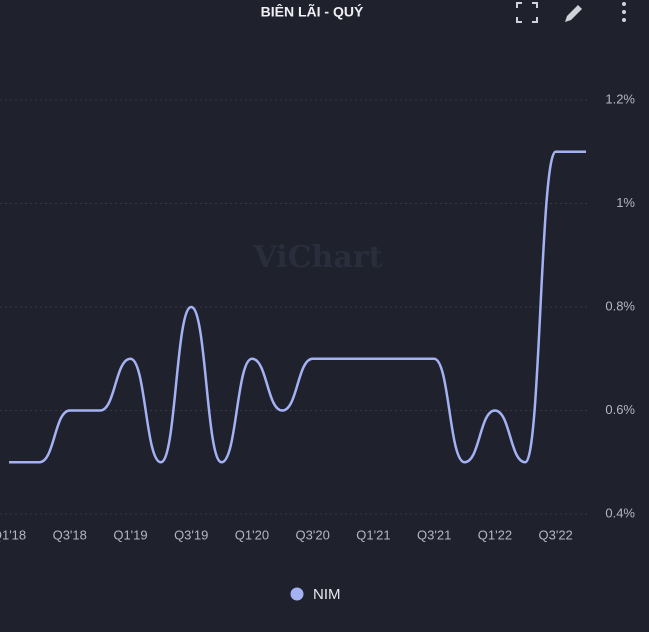 This screenshot has height=632, width=649. What do you see at coordinates (527, 12) in the screenshot?
I see `fullscreen-icon` at bounding box center [527, 12].